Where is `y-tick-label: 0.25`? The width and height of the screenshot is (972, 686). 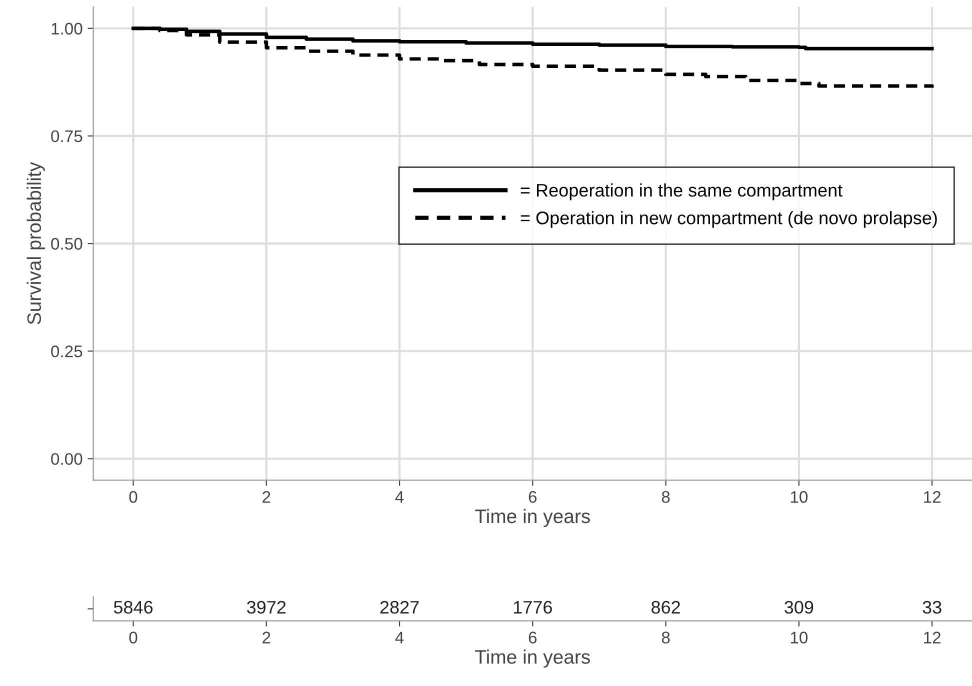 y-tick-label: 0.25 is located at coordinates (66, 352).